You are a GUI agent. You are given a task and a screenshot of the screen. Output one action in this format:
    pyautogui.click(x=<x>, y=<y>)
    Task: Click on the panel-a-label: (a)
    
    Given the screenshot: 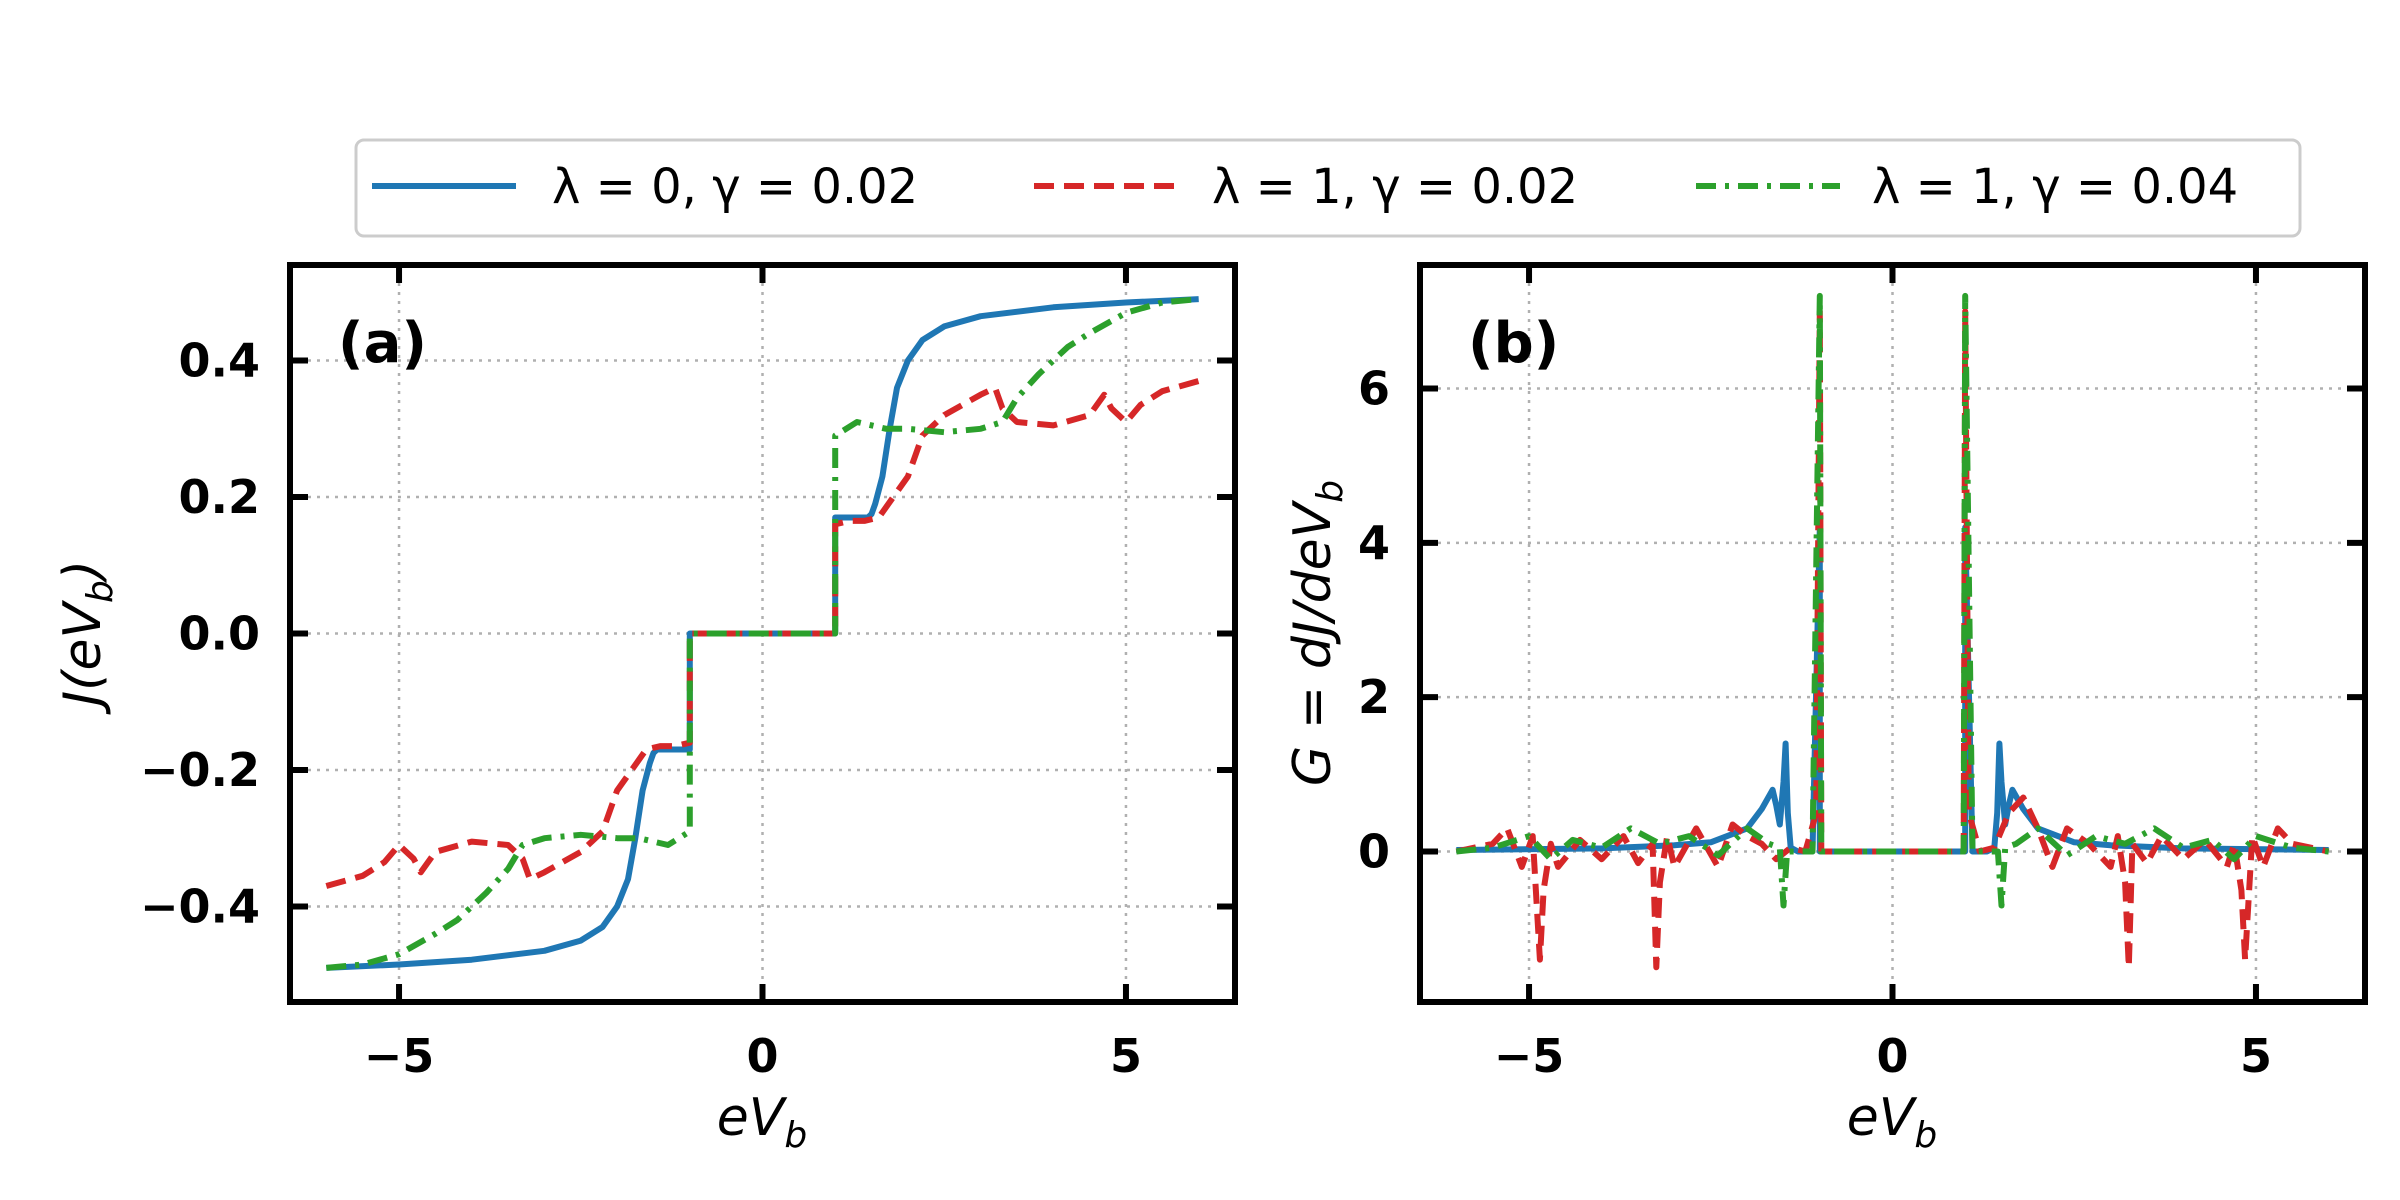 What is the action you would take?
    pyautogui.click(x=382, y=343)
    